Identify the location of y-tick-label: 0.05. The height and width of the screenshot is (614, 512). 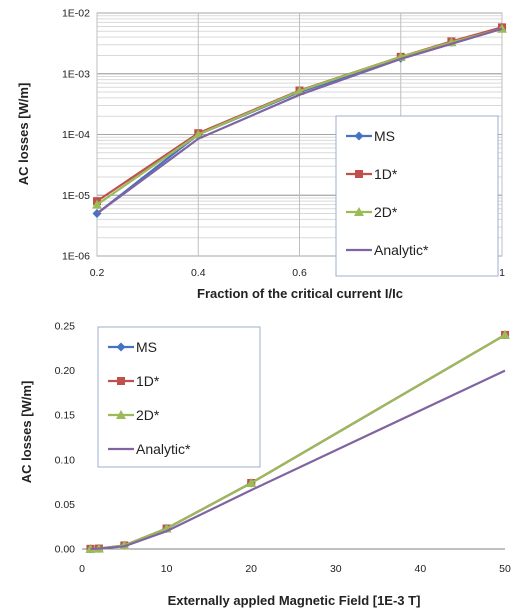
(65, 505).